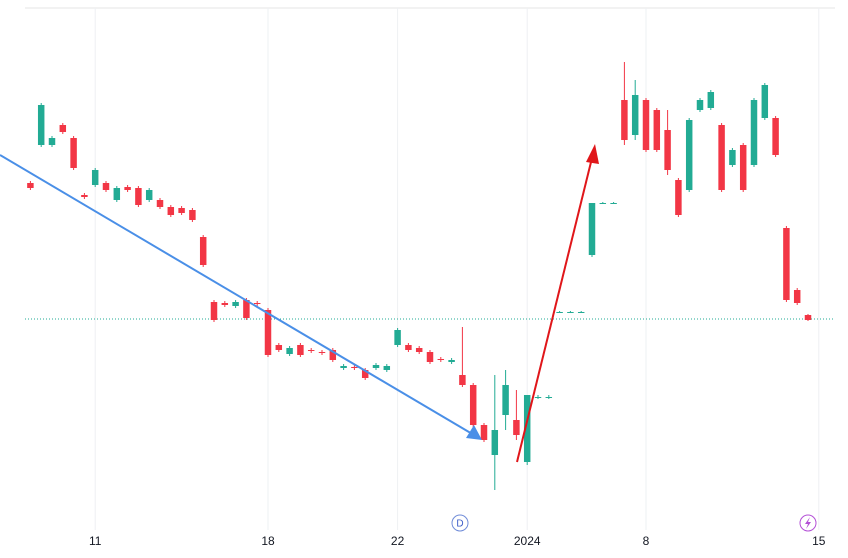 The height and width of the screenshot is (558, 848). What do you see at coordinates (398, 541) in the screenshot?
I see `x-tick-label: 22` at bounding box center [398, 541].